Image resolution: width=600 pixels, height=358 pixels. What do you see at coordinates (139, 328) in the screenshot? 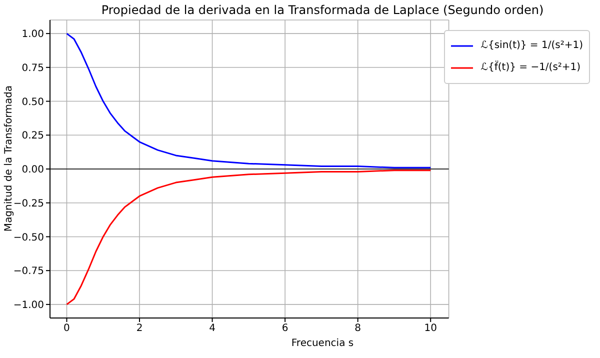
I see `x-tick-label: 2` at bounding box center [139, 328].